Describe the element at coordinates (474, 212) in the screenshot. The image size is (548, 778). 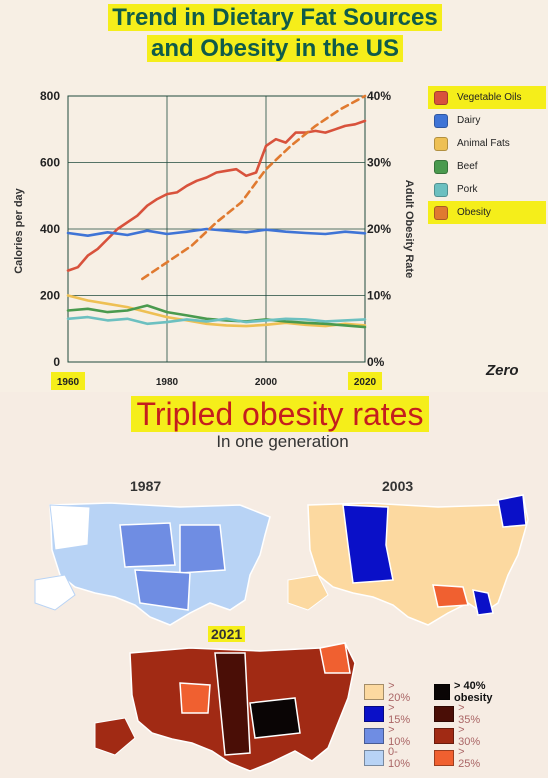
I see `legend-label: Obesity` at that location.